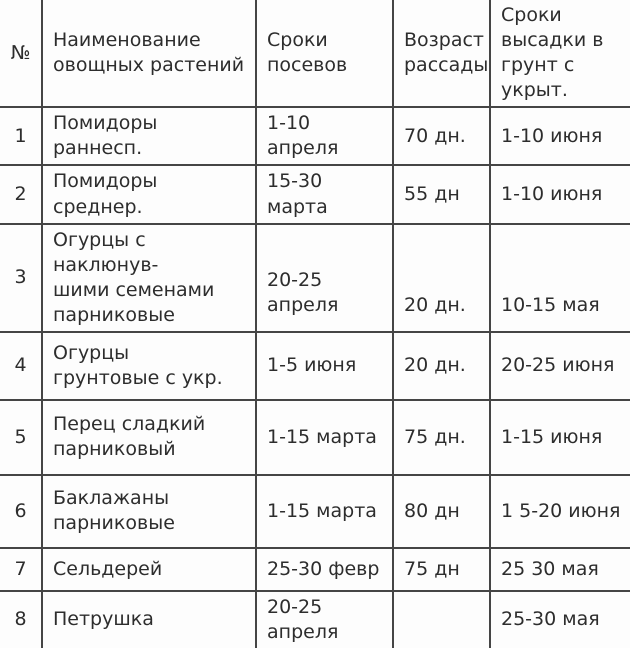 The width and height of the screenshot is (630, 648). What do you see at coordinates (21, 54) in the screenshot?
I see `header-number: №` at bounding box center [21, 54].